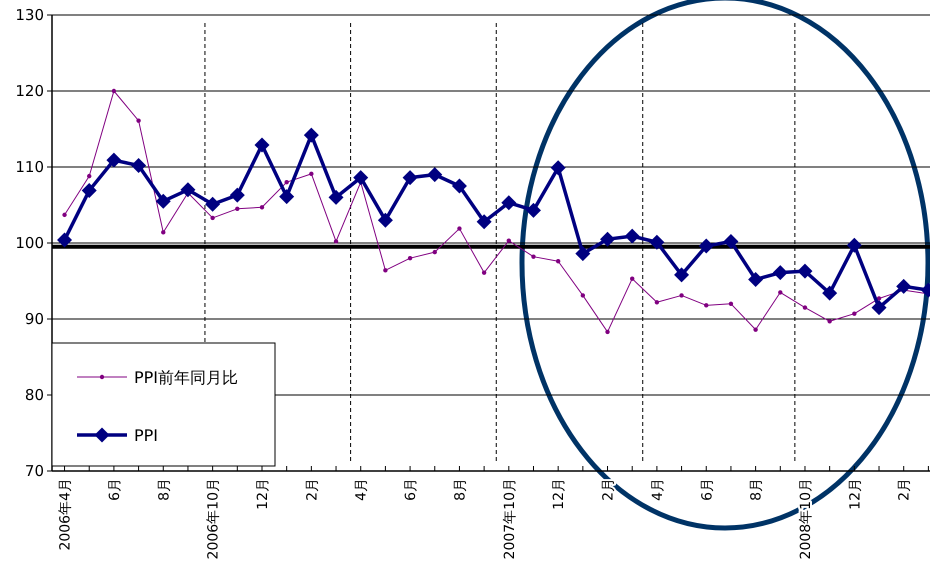  I want to click on legend-label: PPI前年同月比, so click(186, 377).